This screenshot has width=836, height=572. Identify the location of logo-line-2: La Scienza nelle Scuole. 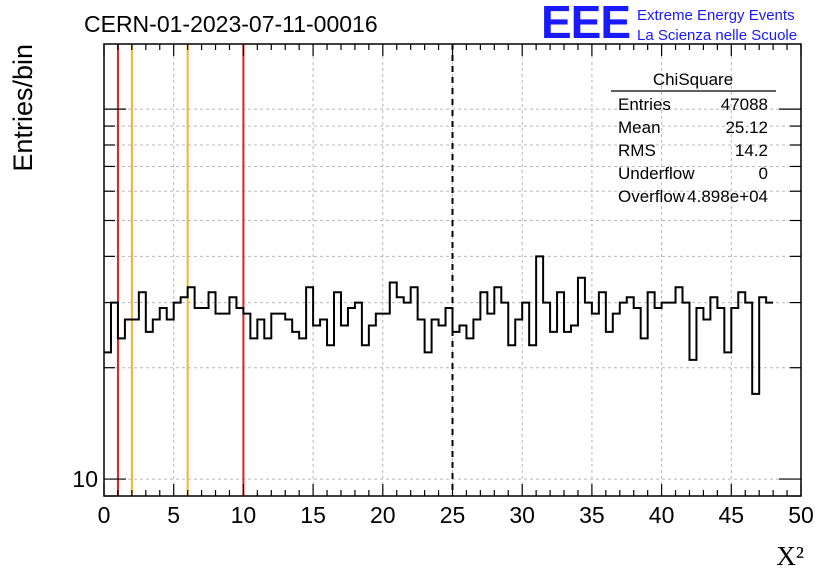
(717, 35).